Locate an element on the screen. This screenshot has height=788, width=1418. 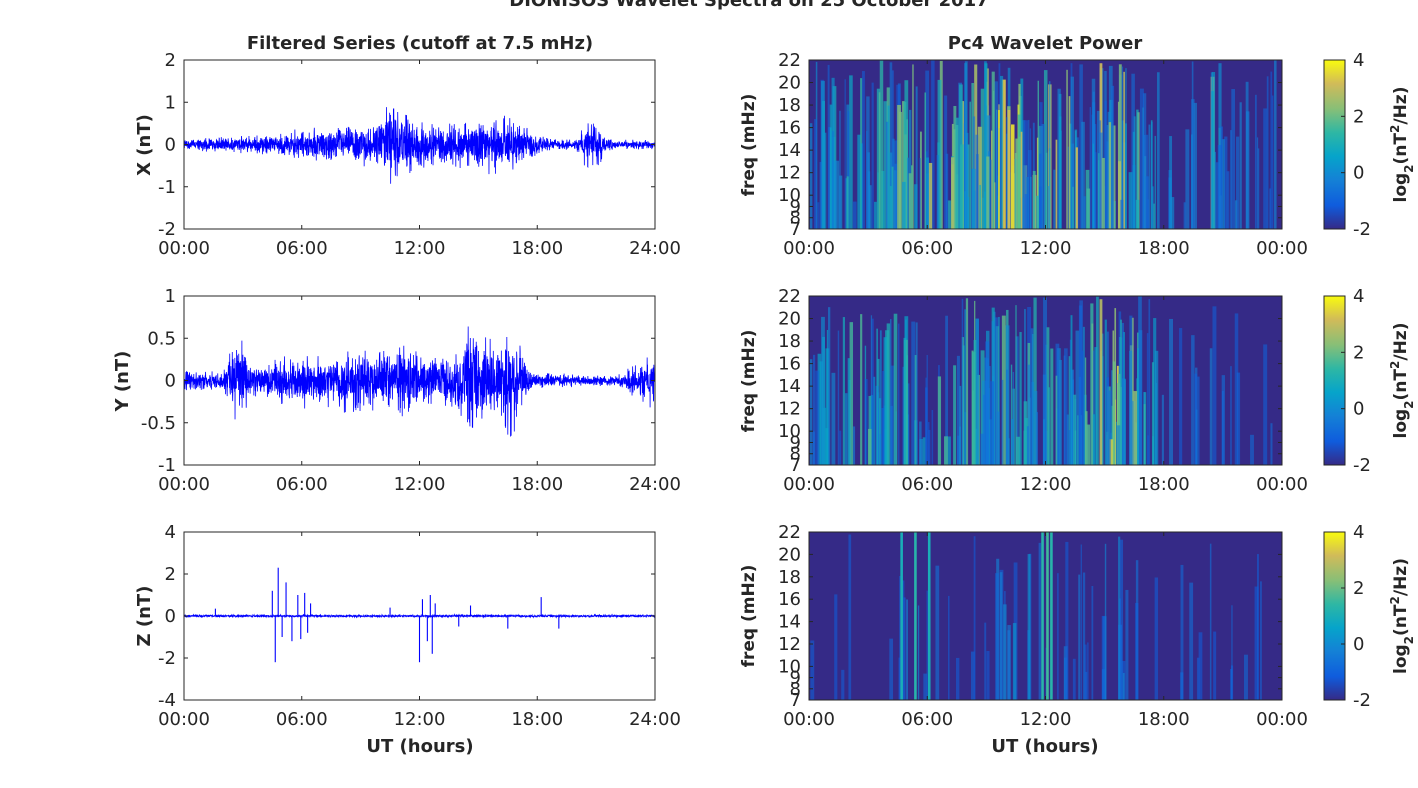
y-tick-label: -4 is located at coordinates (167, 700).